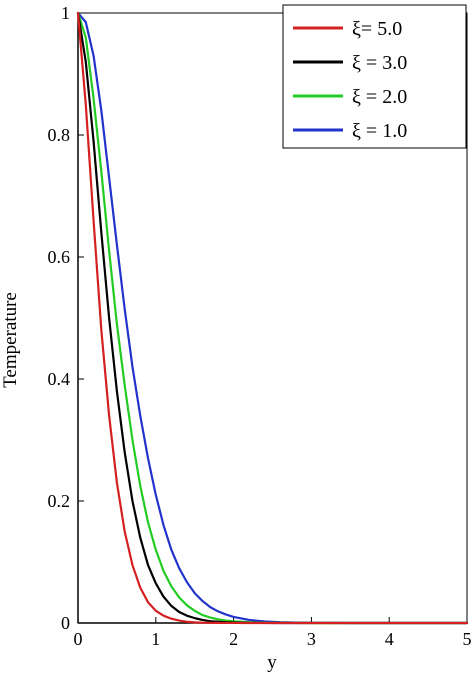 The image size is (474, 674). What do you see at coordinates (379, 97) in the screenshot?
I see `legend-label-2: ξ = 2.0` at bounding box center [379, 97].